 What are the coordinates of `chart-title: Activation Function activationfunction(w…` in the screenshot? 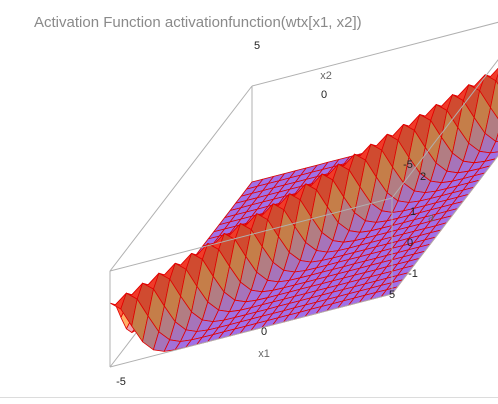 It's located at (198, 22).